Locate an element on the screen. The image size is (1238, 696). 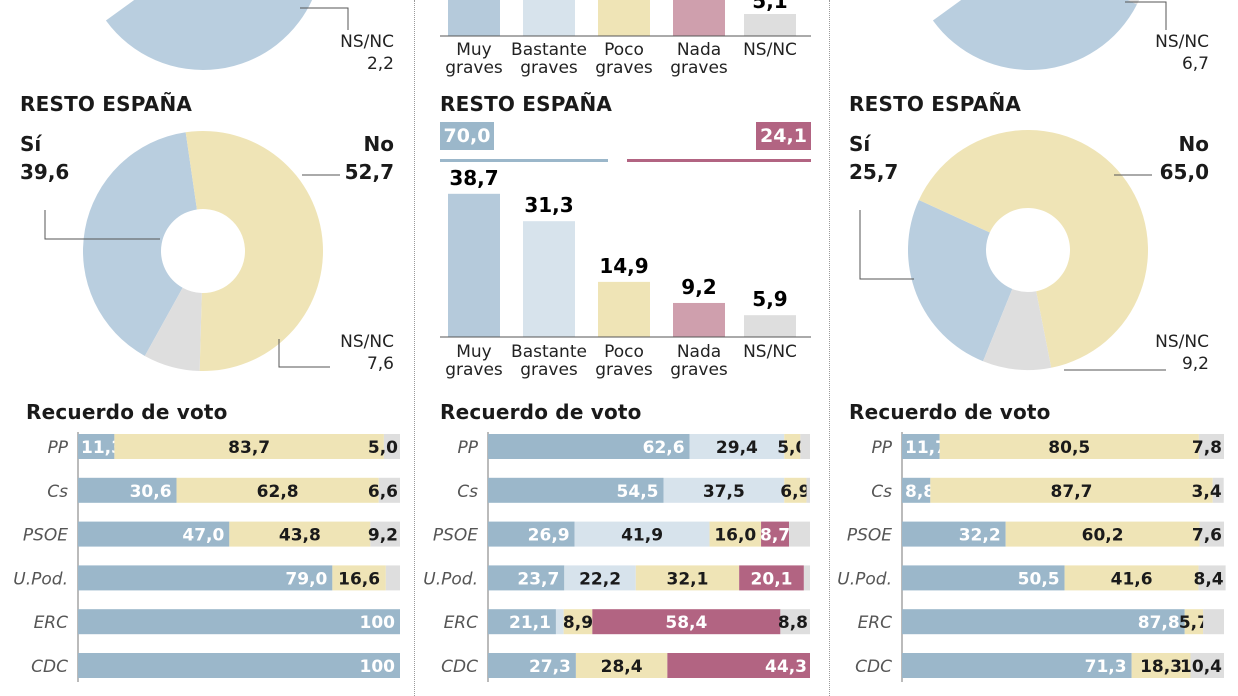
mid-rec-seg-label-3-3: 20,1 is located at coordinates (772, 579).